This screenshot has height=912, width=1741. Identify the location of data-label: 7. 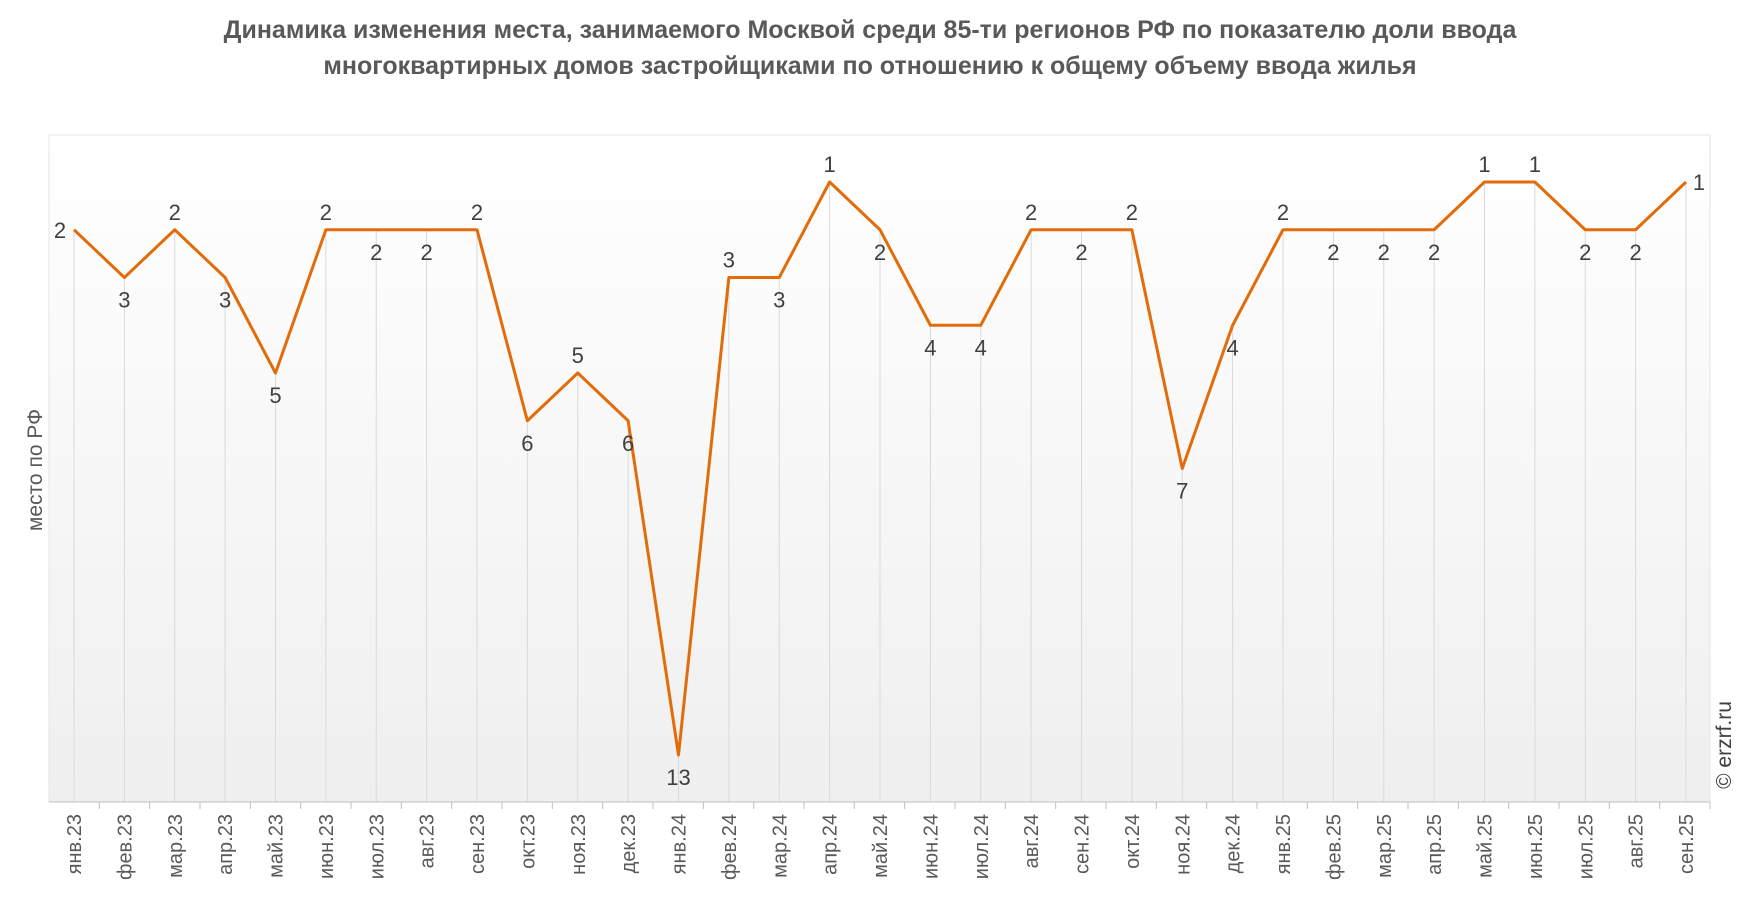
(1182, 491).